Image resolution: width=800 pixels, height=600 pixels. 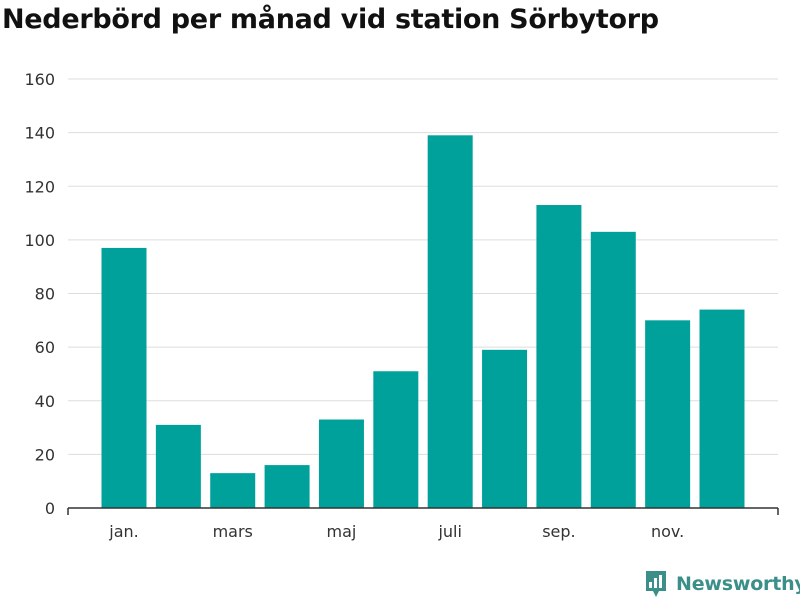 I want to click on x-tick-label: jan., so click(x=123, y=531).